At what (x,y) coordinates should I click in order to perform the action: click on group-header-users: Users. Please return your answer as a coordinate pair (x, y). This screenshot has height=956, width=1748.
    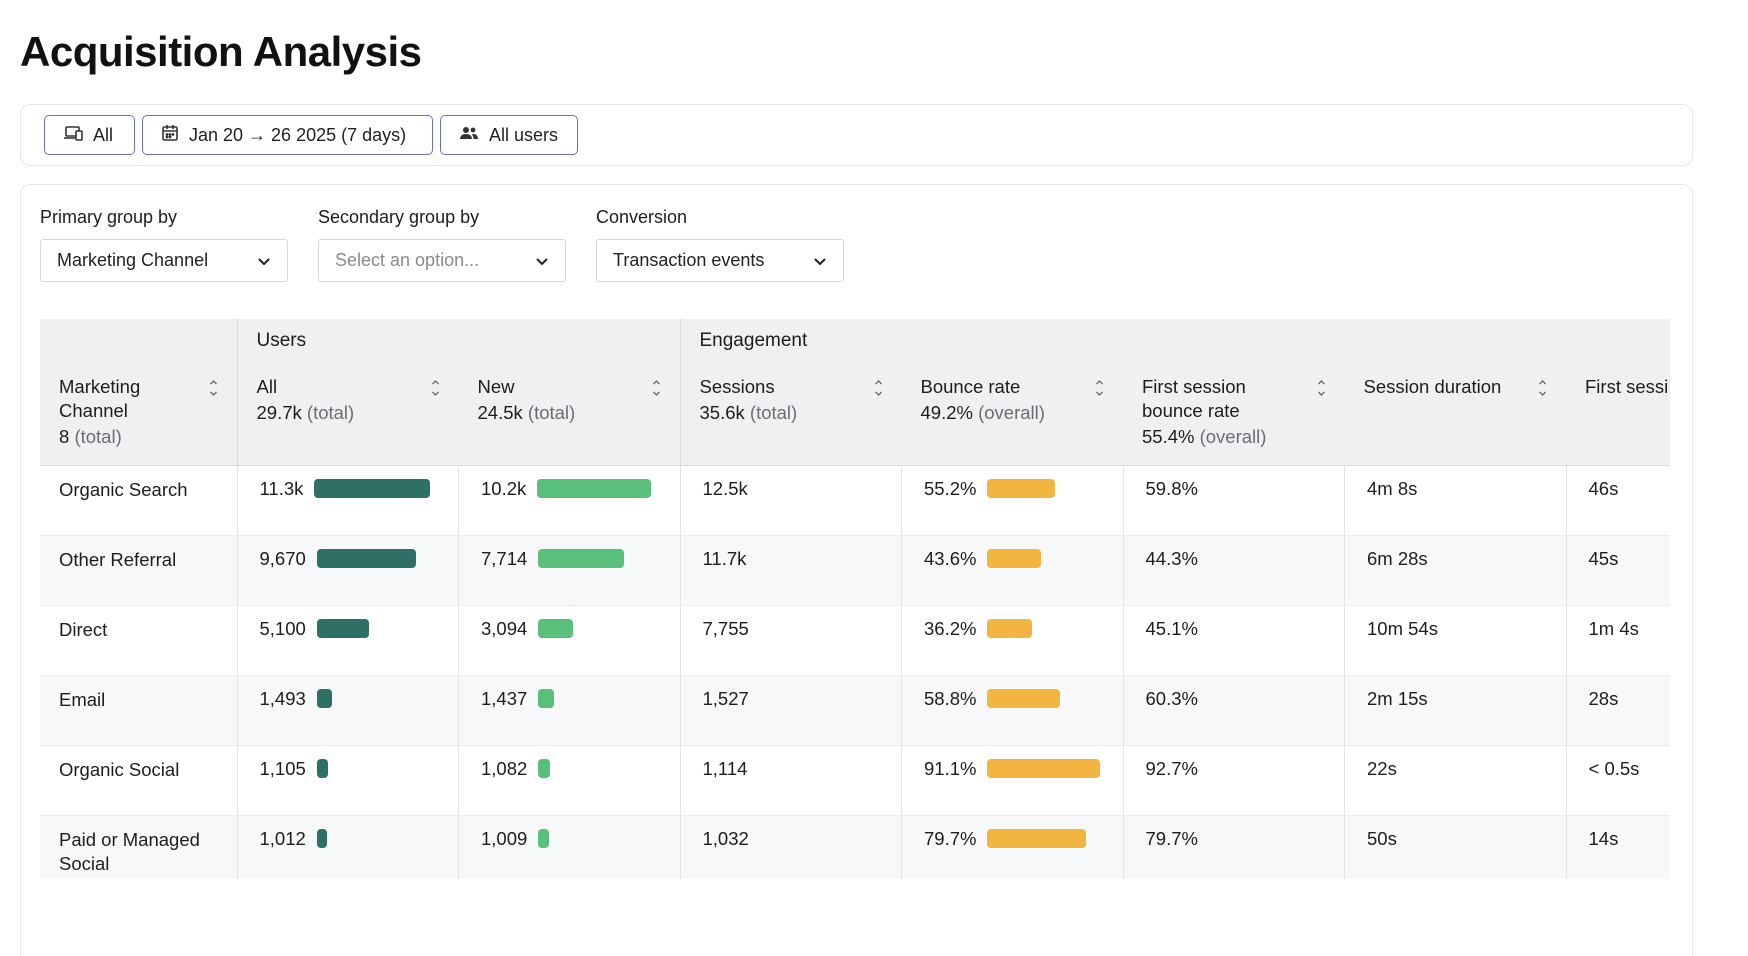
    Looking at the image, I should click on (458, 341).